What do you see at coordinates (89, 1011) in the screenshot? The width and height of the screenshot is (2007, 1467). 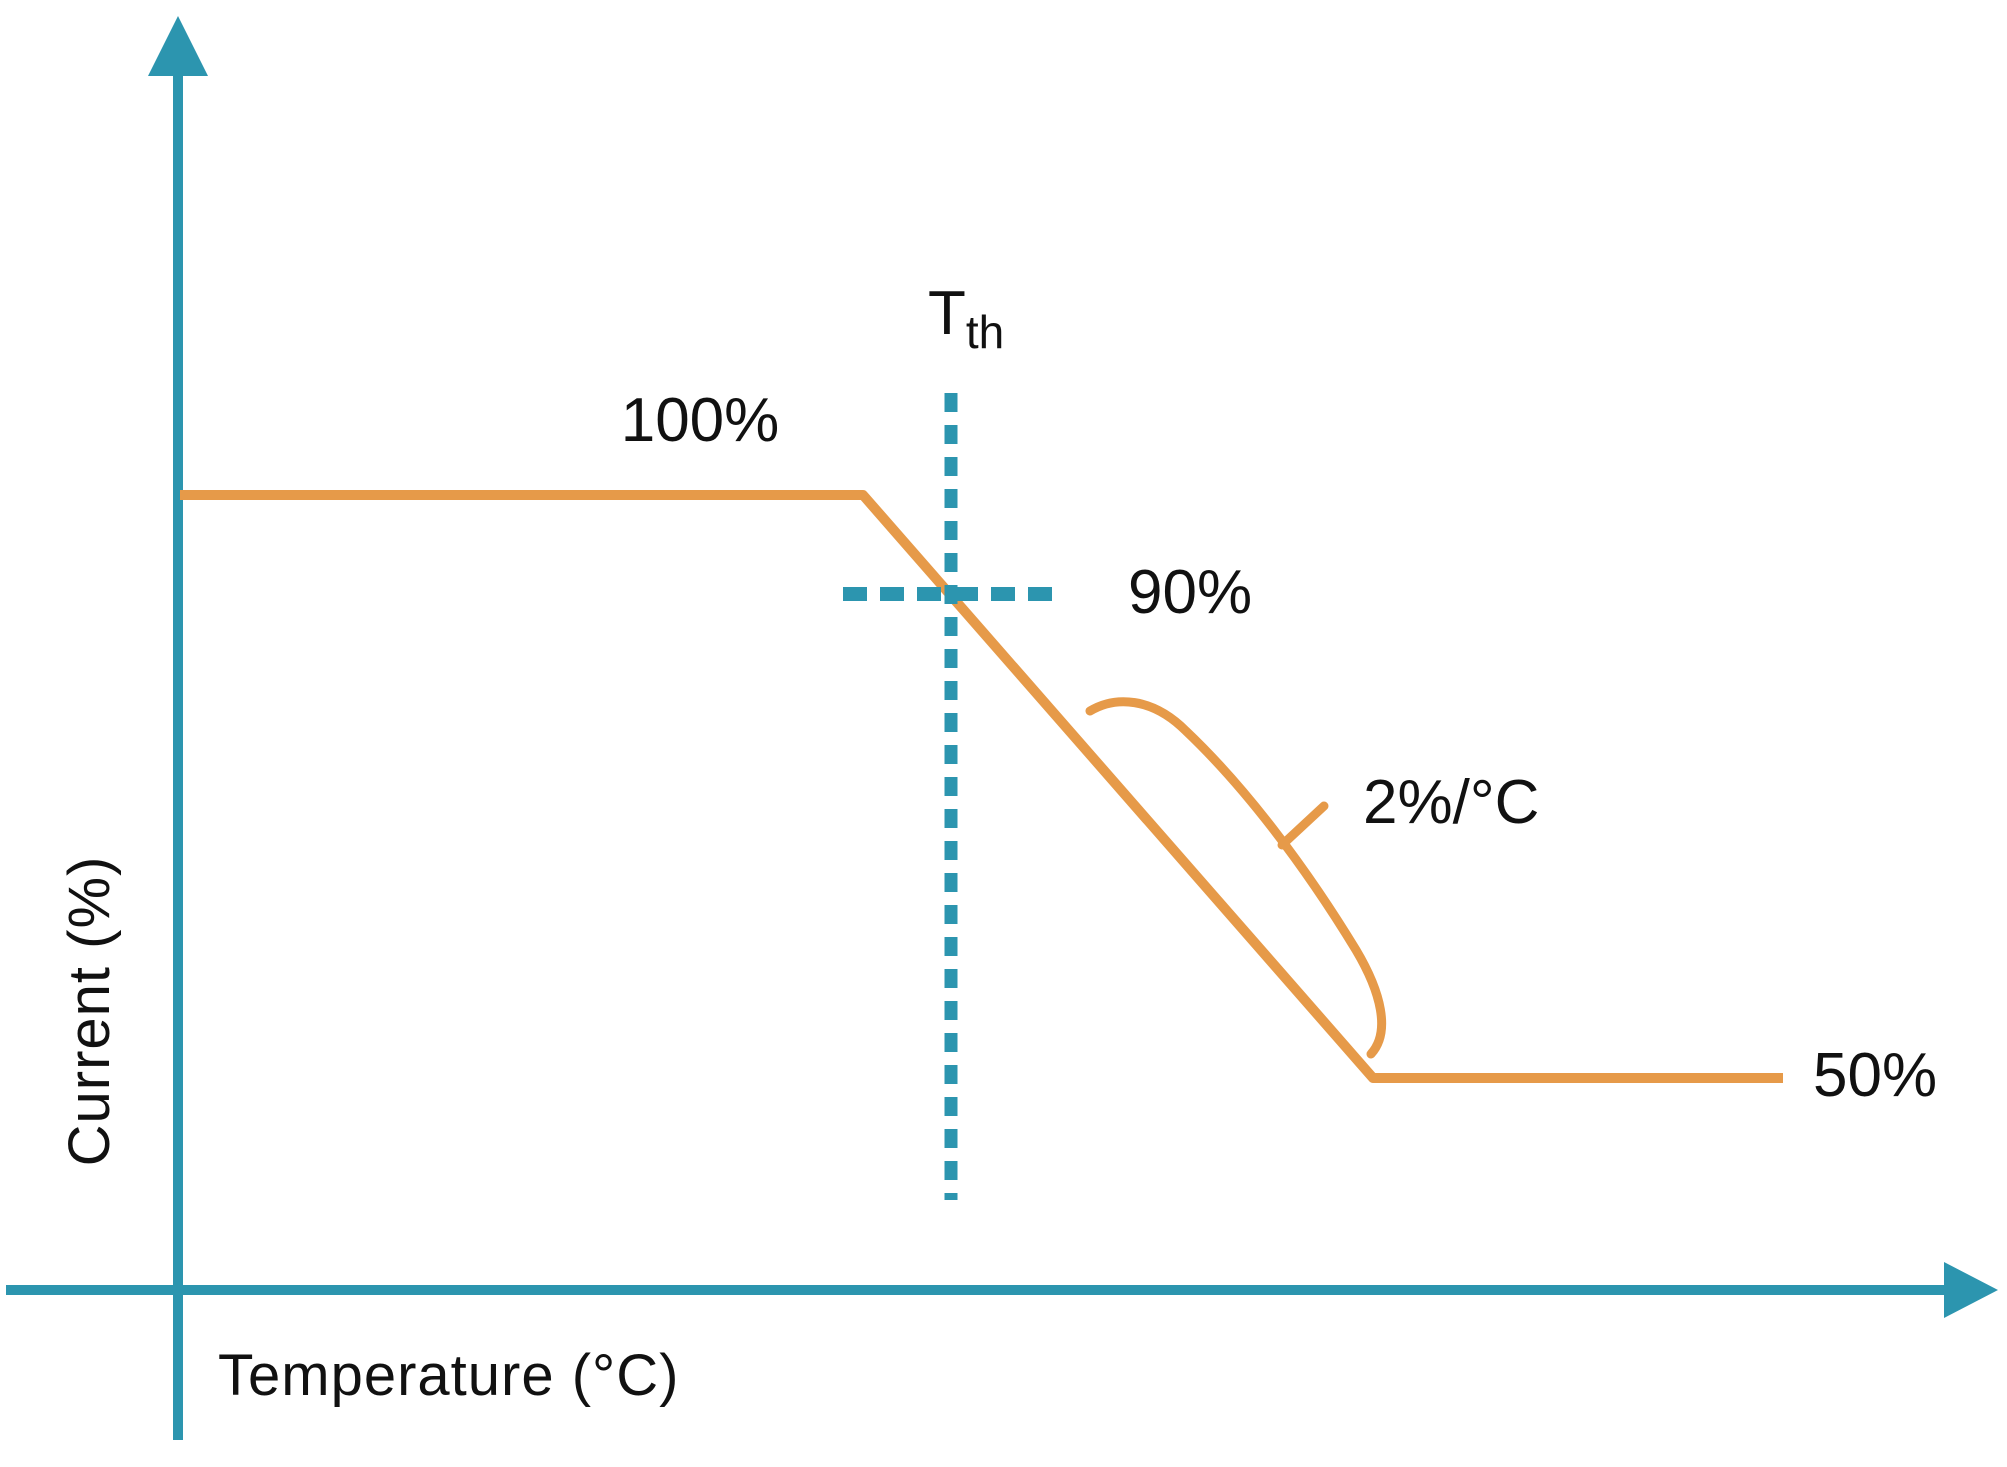 I see `y-axis-title: Current (%)` at bounding box center [89, 1011].